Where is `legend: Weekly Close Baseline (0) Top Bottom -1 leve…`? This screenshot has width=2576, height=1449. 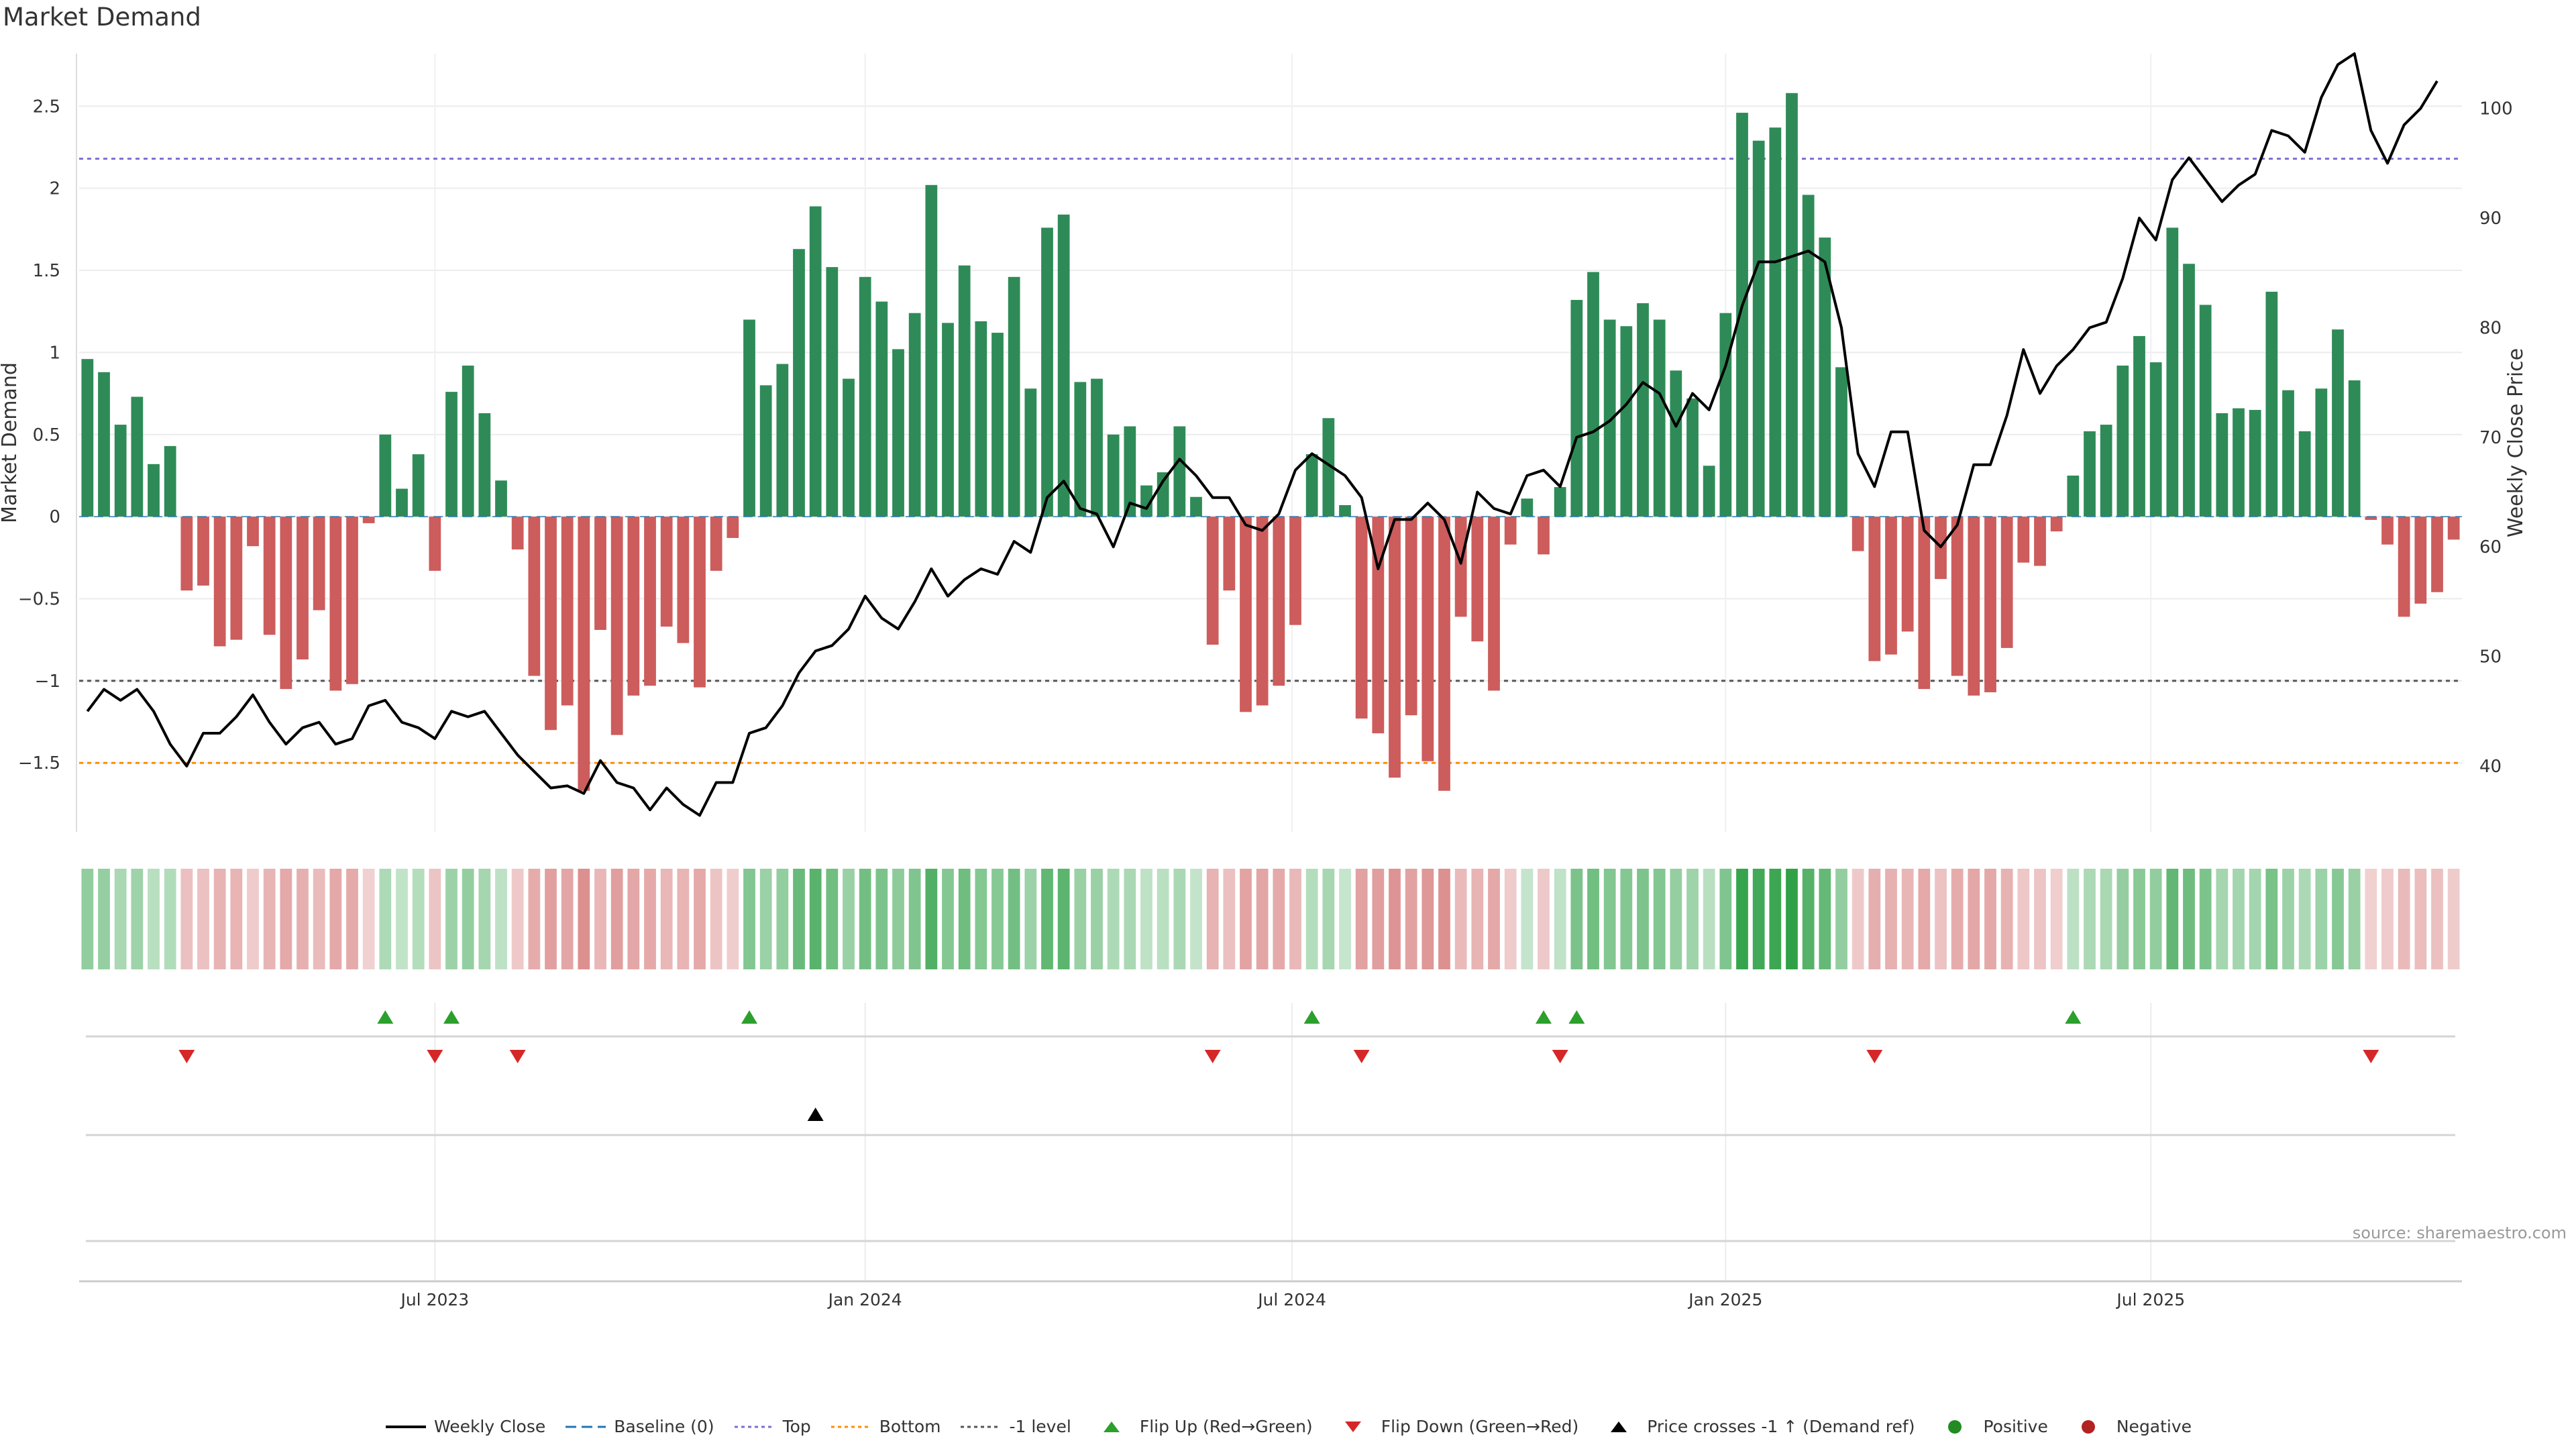 legend: Weekly Close Baseline (0) Top Bottom -1 leve… is located at coordinates (1288, 1426).